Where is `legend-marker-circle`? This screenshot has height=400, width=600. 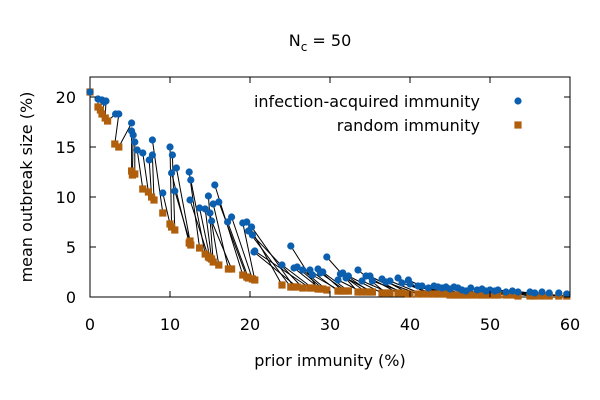
legend-marker-circle is located at coordinates (518, 101).